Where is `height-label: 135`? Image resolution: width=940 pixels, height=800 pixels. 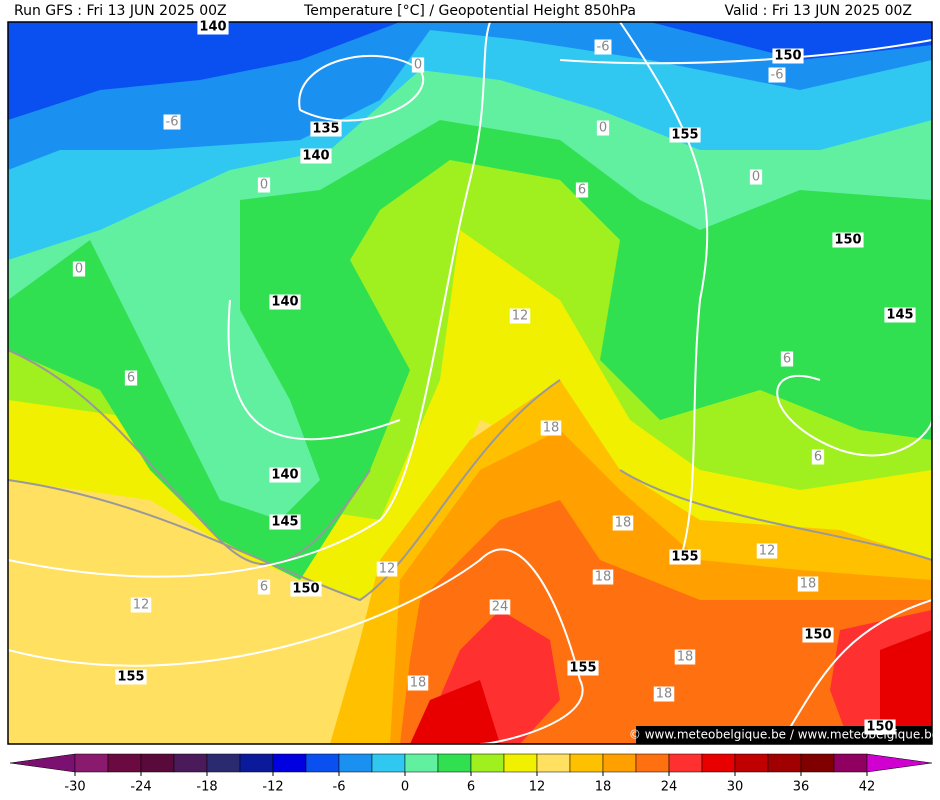
height-label: 135 is located at coordinates (325, 129).